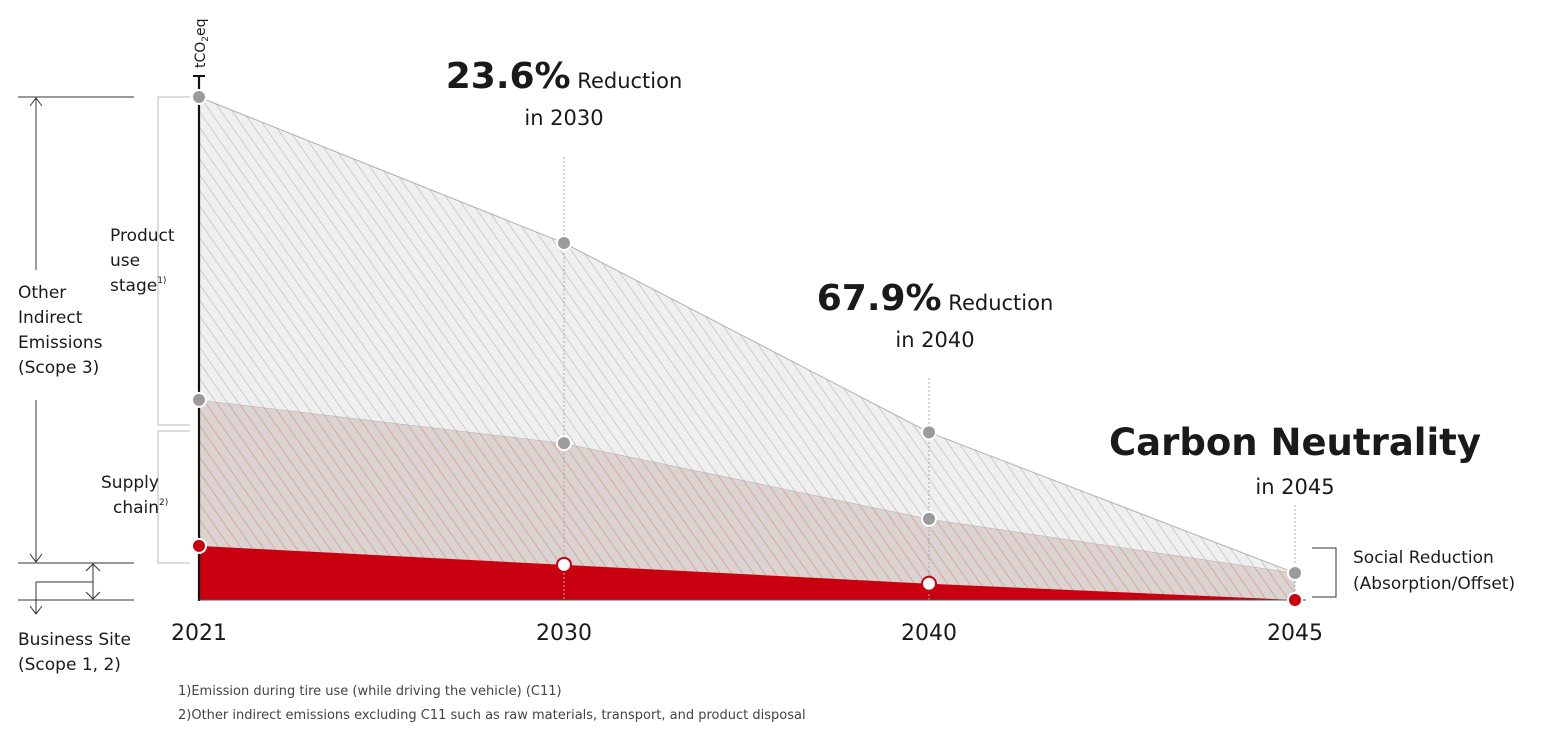 The height and width of the screenshot is (732, 1550). Describe the element at coordinates (564, 243) in the screenshot. I see `marker-product-use-2030` at that location.